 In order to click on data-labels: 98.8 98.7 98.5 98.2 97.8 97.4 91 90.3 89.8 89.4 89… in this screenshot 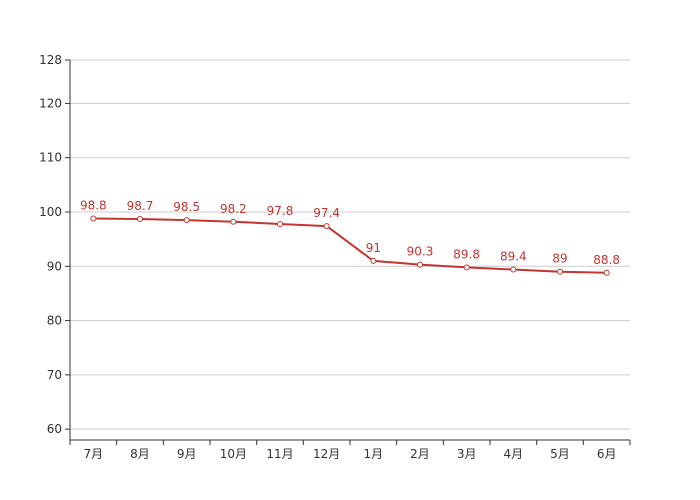, I will do `click(350, 233)`.